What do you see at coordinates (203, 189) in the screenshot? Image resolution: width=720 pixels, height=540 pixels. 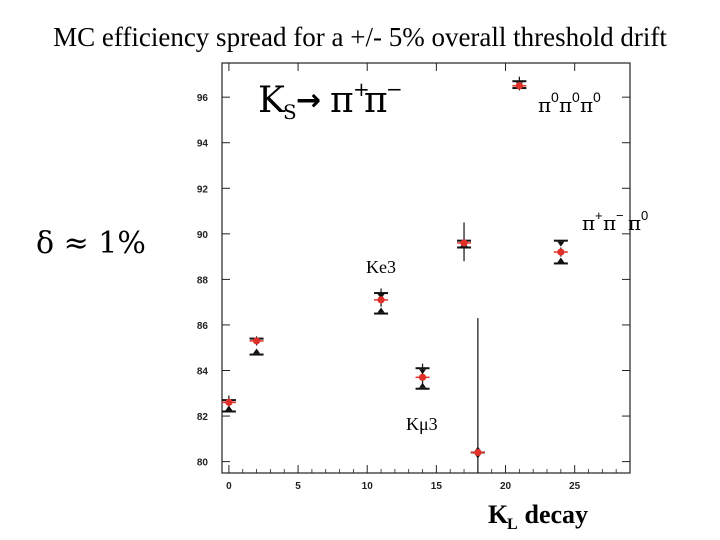 I see `y-tick-label: 92` at bounding box center [203, 189].